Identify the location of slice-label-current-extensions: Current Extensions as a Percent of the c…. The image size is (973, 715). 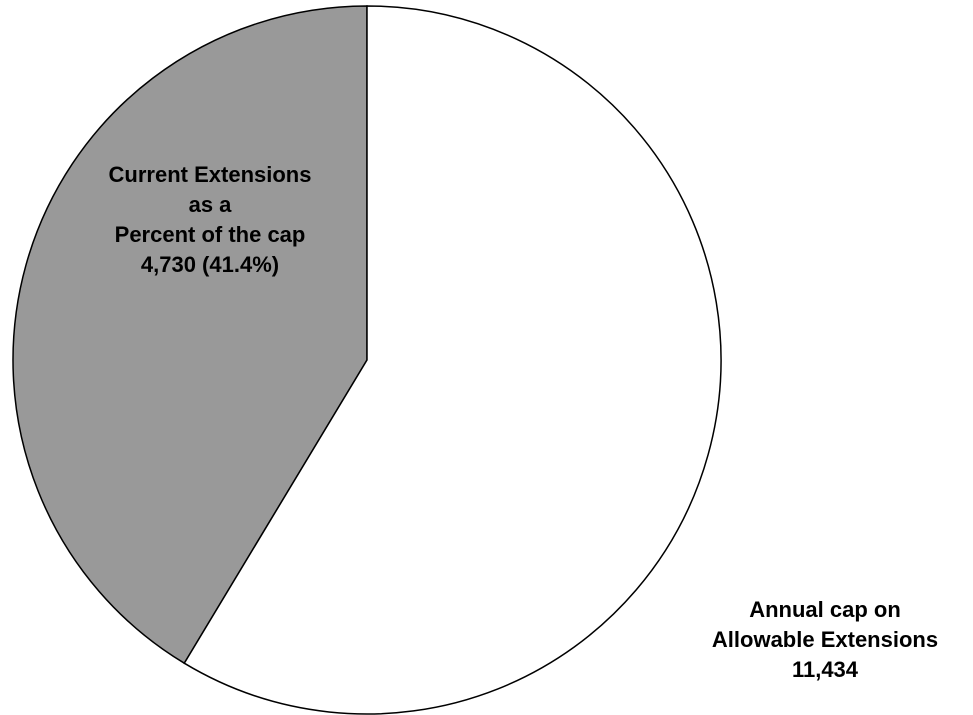
(210, 220).